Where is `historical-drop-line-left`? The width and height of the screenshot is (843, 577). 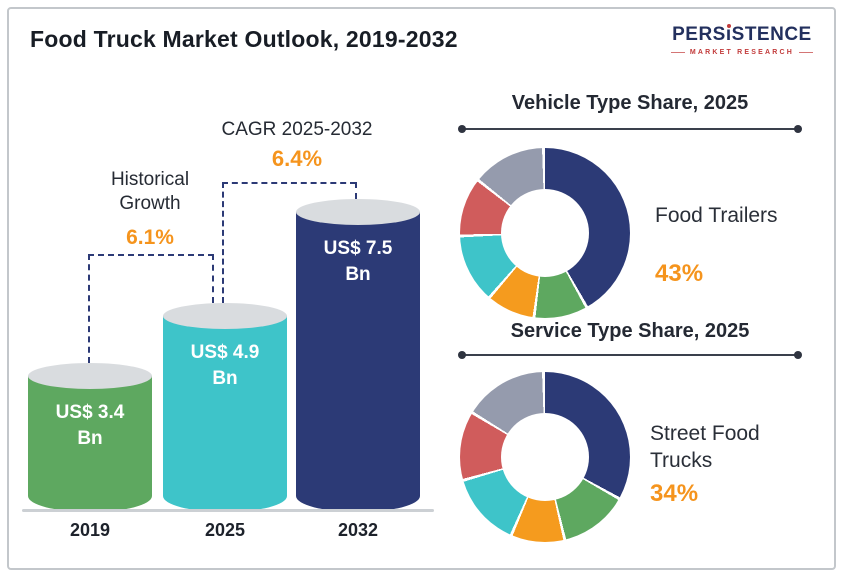
historical-drop-line-left is located at coordinates (89, 308).